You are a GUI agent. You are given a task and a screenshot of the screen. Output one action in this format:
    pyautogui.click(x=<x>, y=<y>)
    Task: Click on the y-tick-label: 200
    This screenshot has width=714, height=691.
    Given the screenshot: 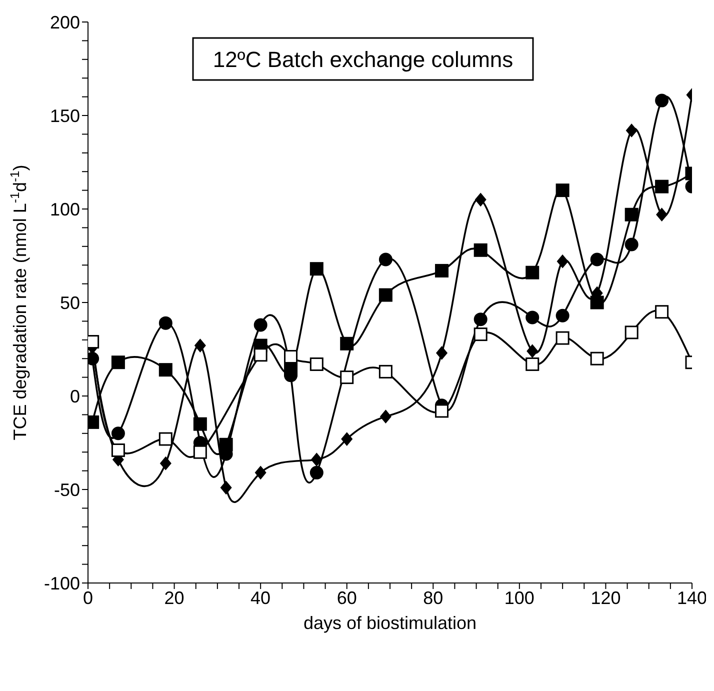 What is the action you would take?
    pyautogui.click(x=65, y=22)
    